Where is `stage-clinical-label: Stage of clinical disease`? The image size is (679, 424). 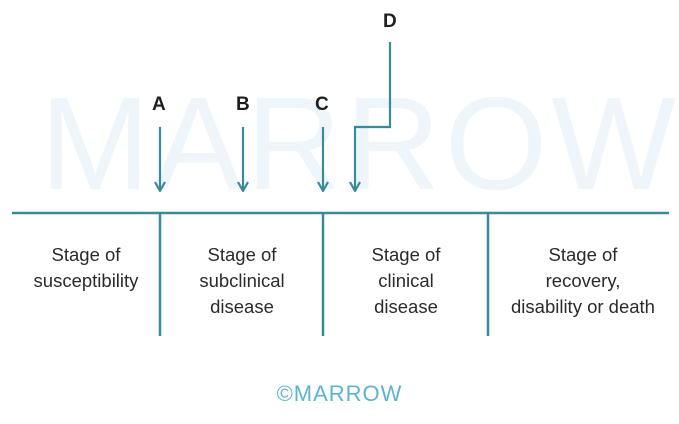 stage-clinical-label: Stage of clinical disease is located at coordinates (406, 280).